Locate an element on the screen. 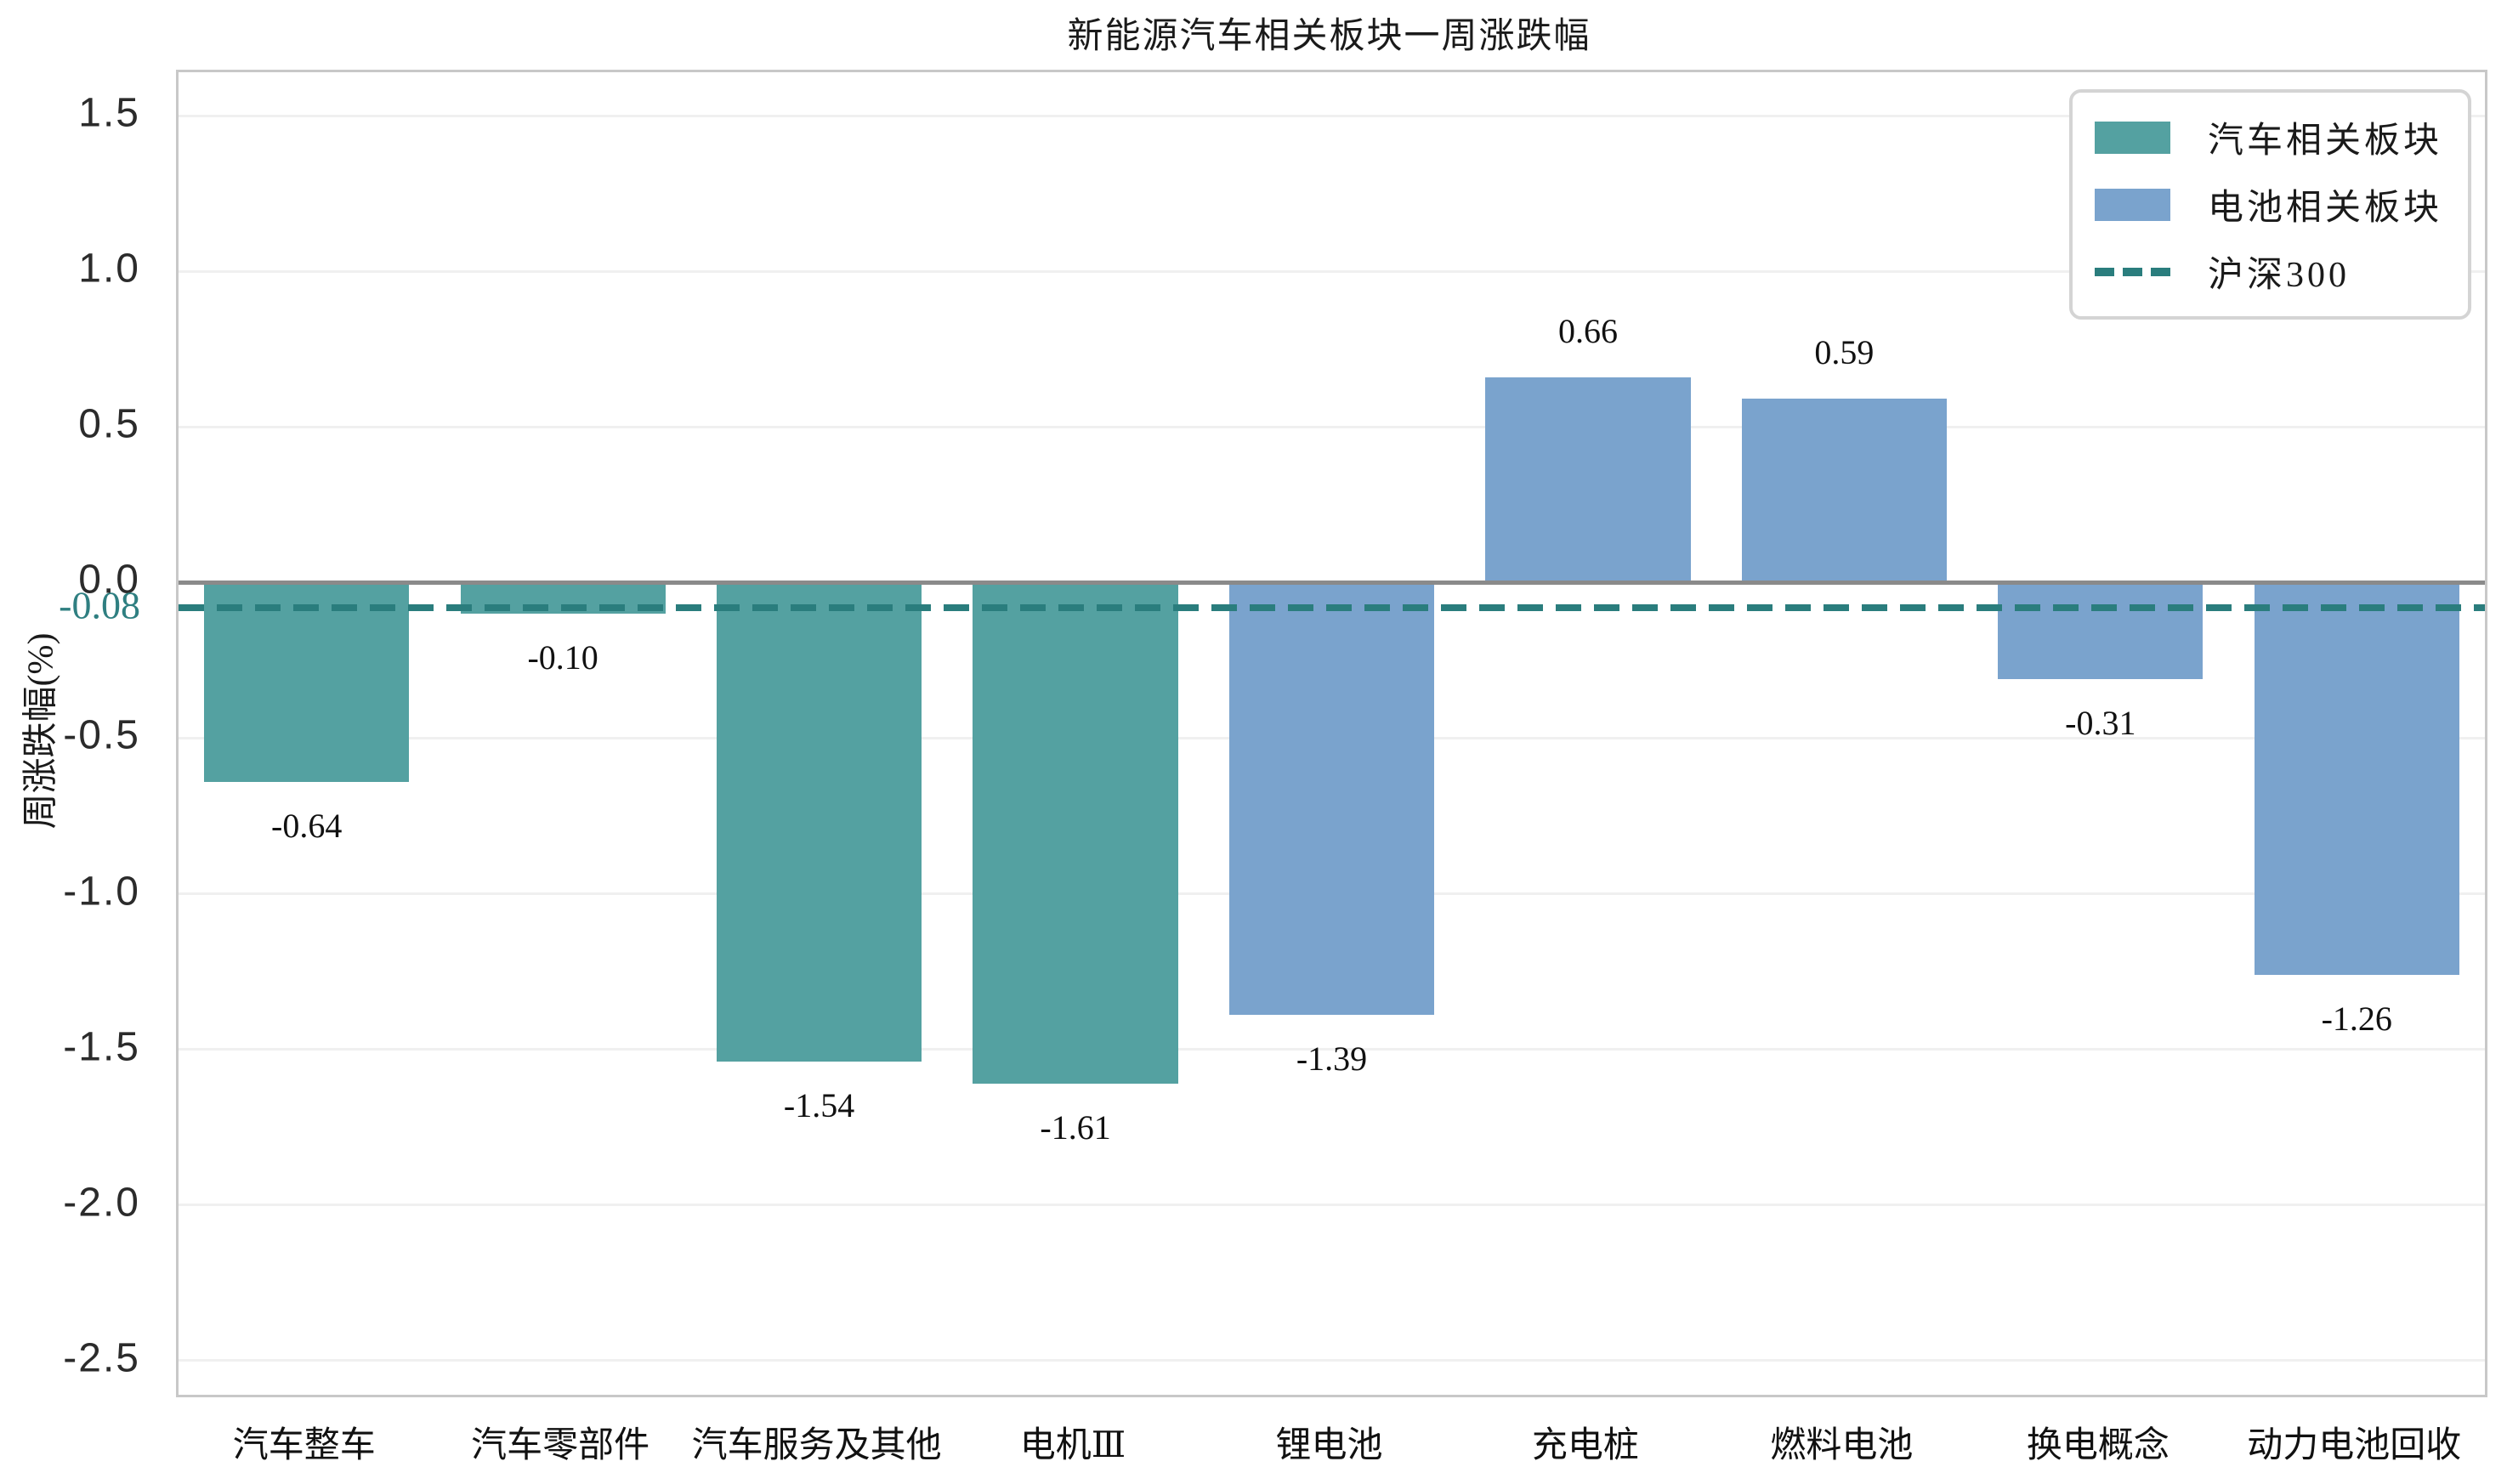 Image resolution: width=2507 pixels, height=1484 pixels. legend-item-battery-sectors: 电池相关板块 is located at coordinates (2268, 204).